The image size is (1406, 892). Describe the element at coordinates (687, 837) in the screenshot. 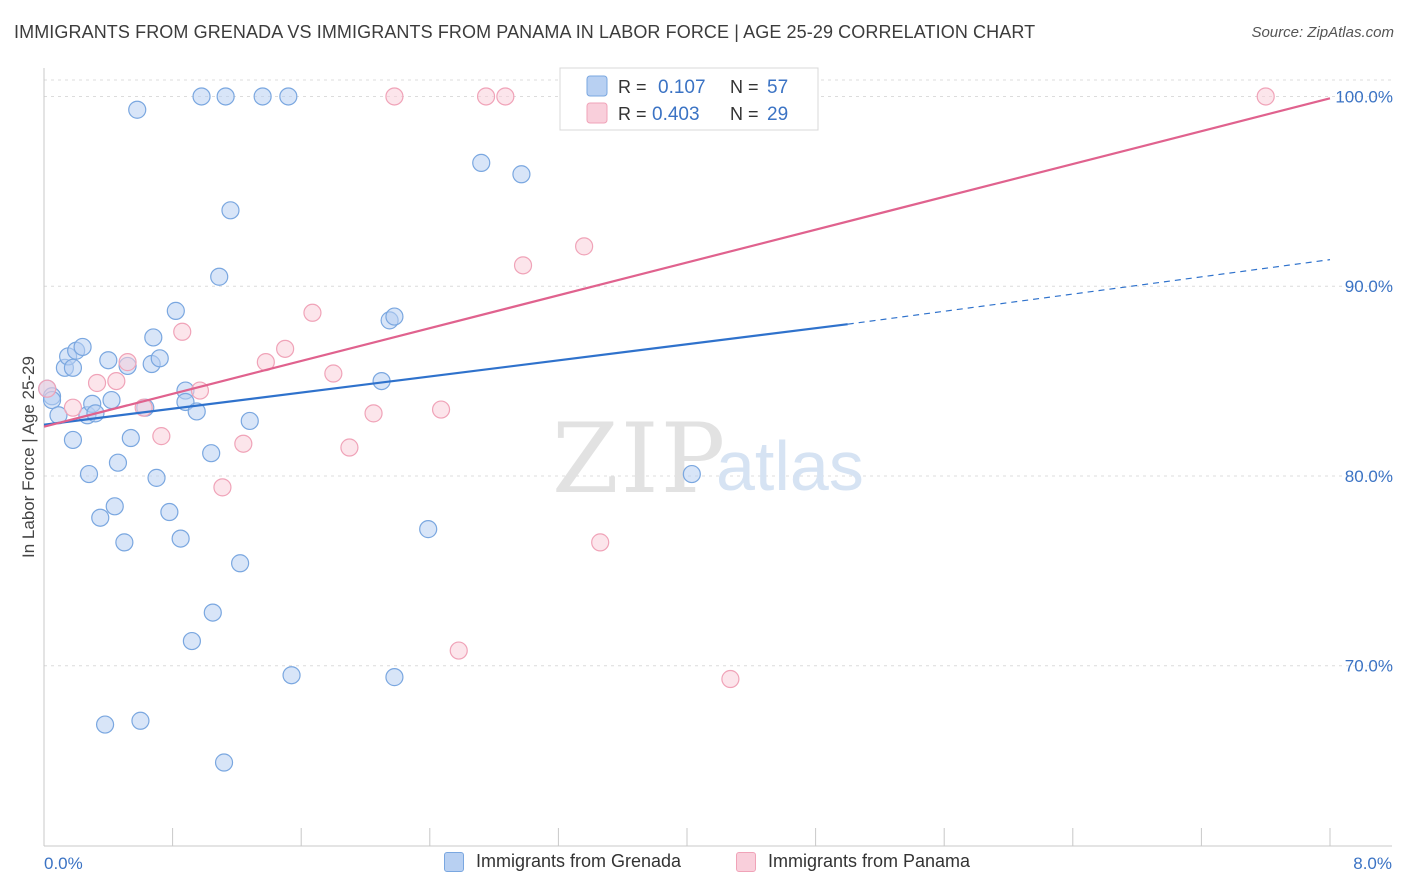

I see `x-ticks` at that location.